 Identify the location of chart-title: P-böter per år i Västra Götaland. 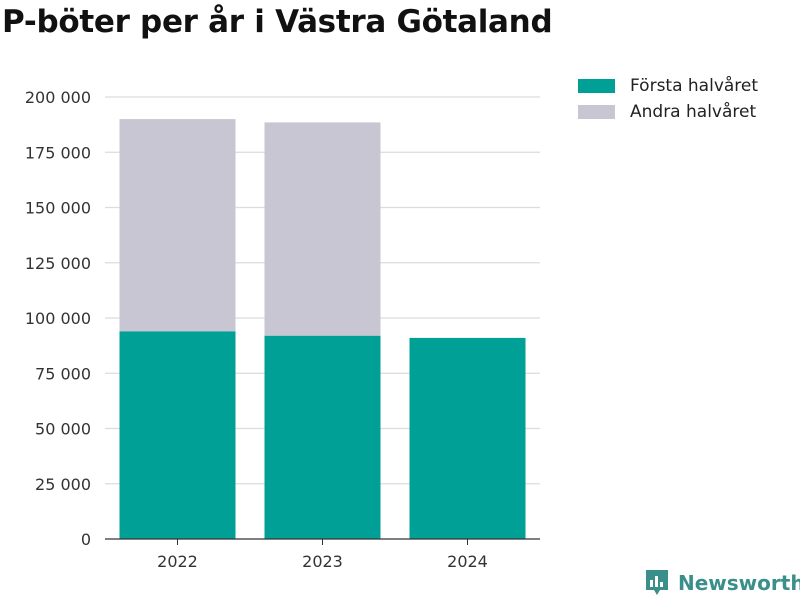
(277, 22).